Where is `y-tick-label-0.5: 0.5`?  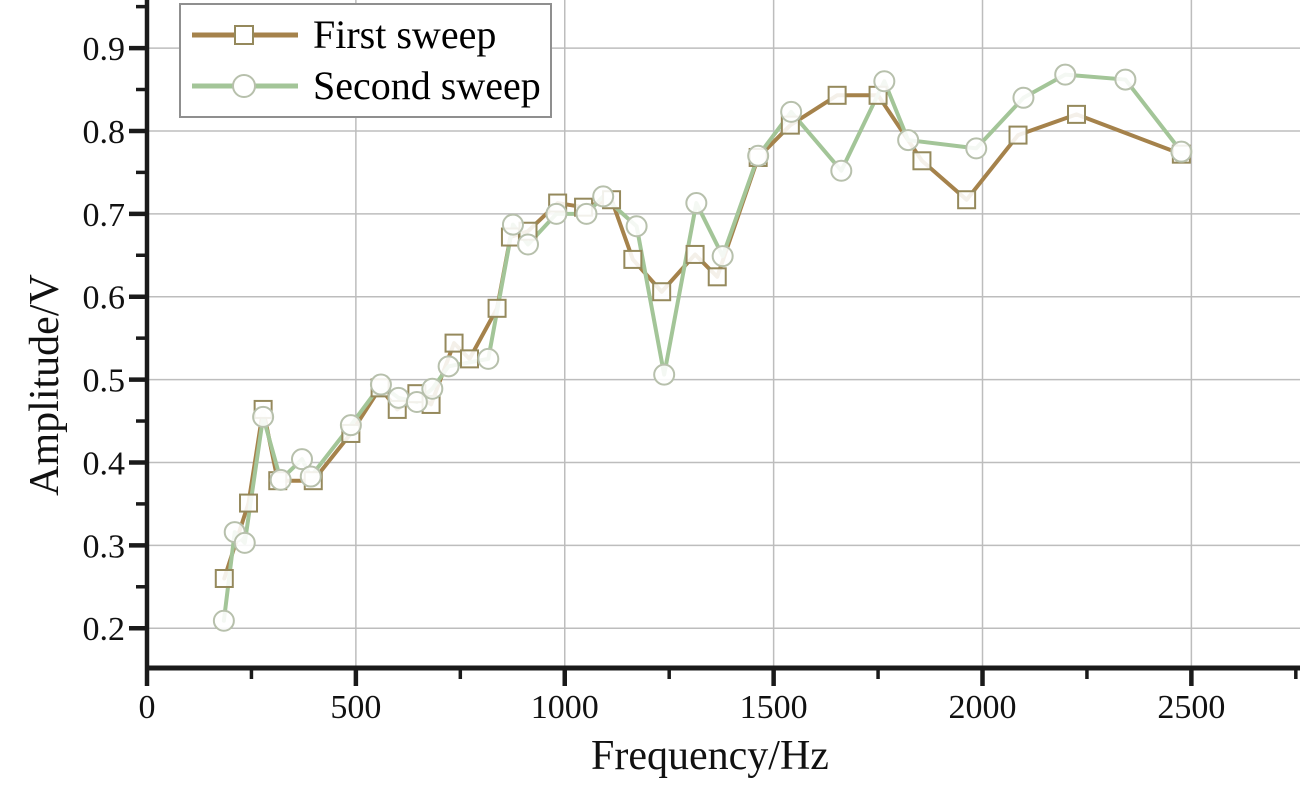
y-tick-label-0.5: 0.5 is located at coordinates (104, 381).